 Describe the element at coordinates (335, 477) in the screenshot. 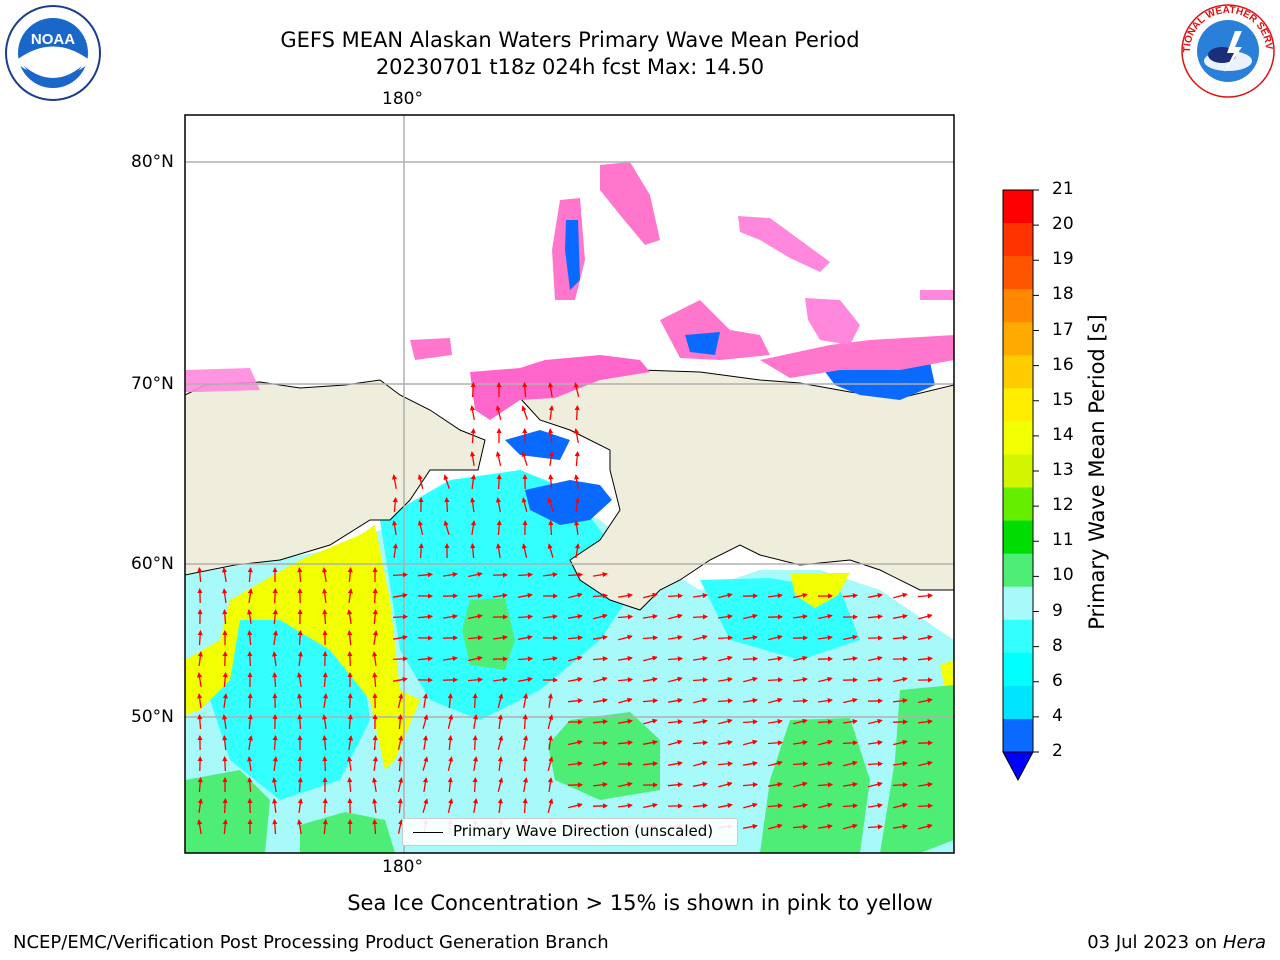

I see `chukotka-land` at that location.